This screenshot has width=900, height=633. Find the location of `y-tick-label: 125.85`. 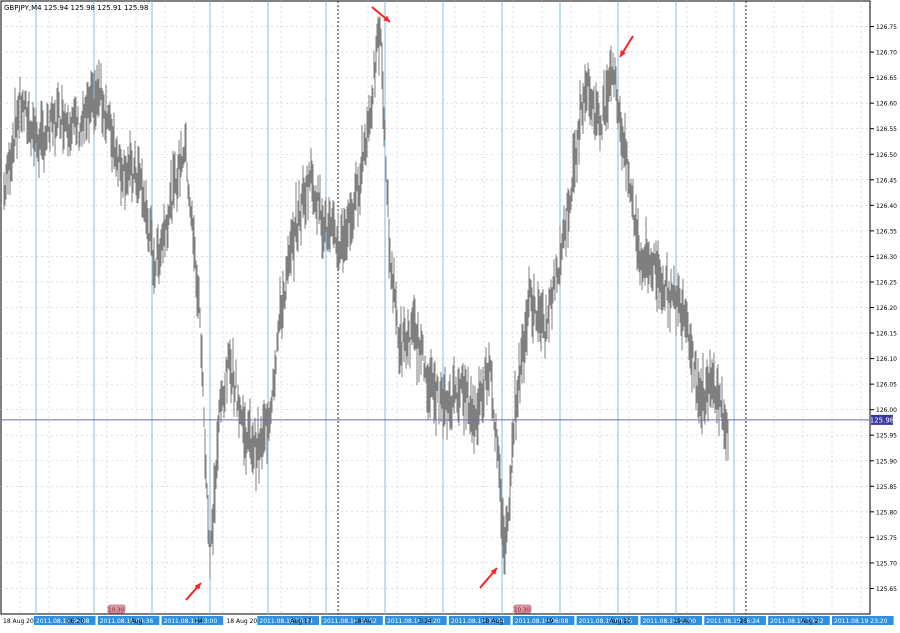

y-tick-label: 125.85 is located at coordinates (886, 487).